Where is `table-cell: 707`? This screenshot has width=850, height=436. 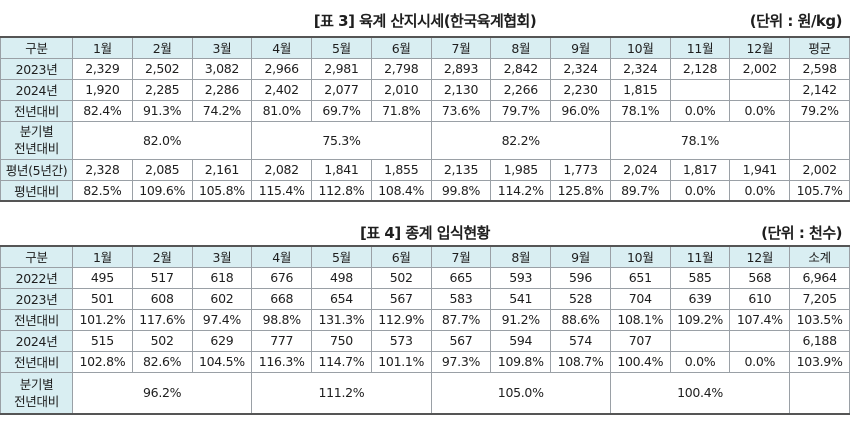 table-cell: 707 is located at coordinates (640, 340).